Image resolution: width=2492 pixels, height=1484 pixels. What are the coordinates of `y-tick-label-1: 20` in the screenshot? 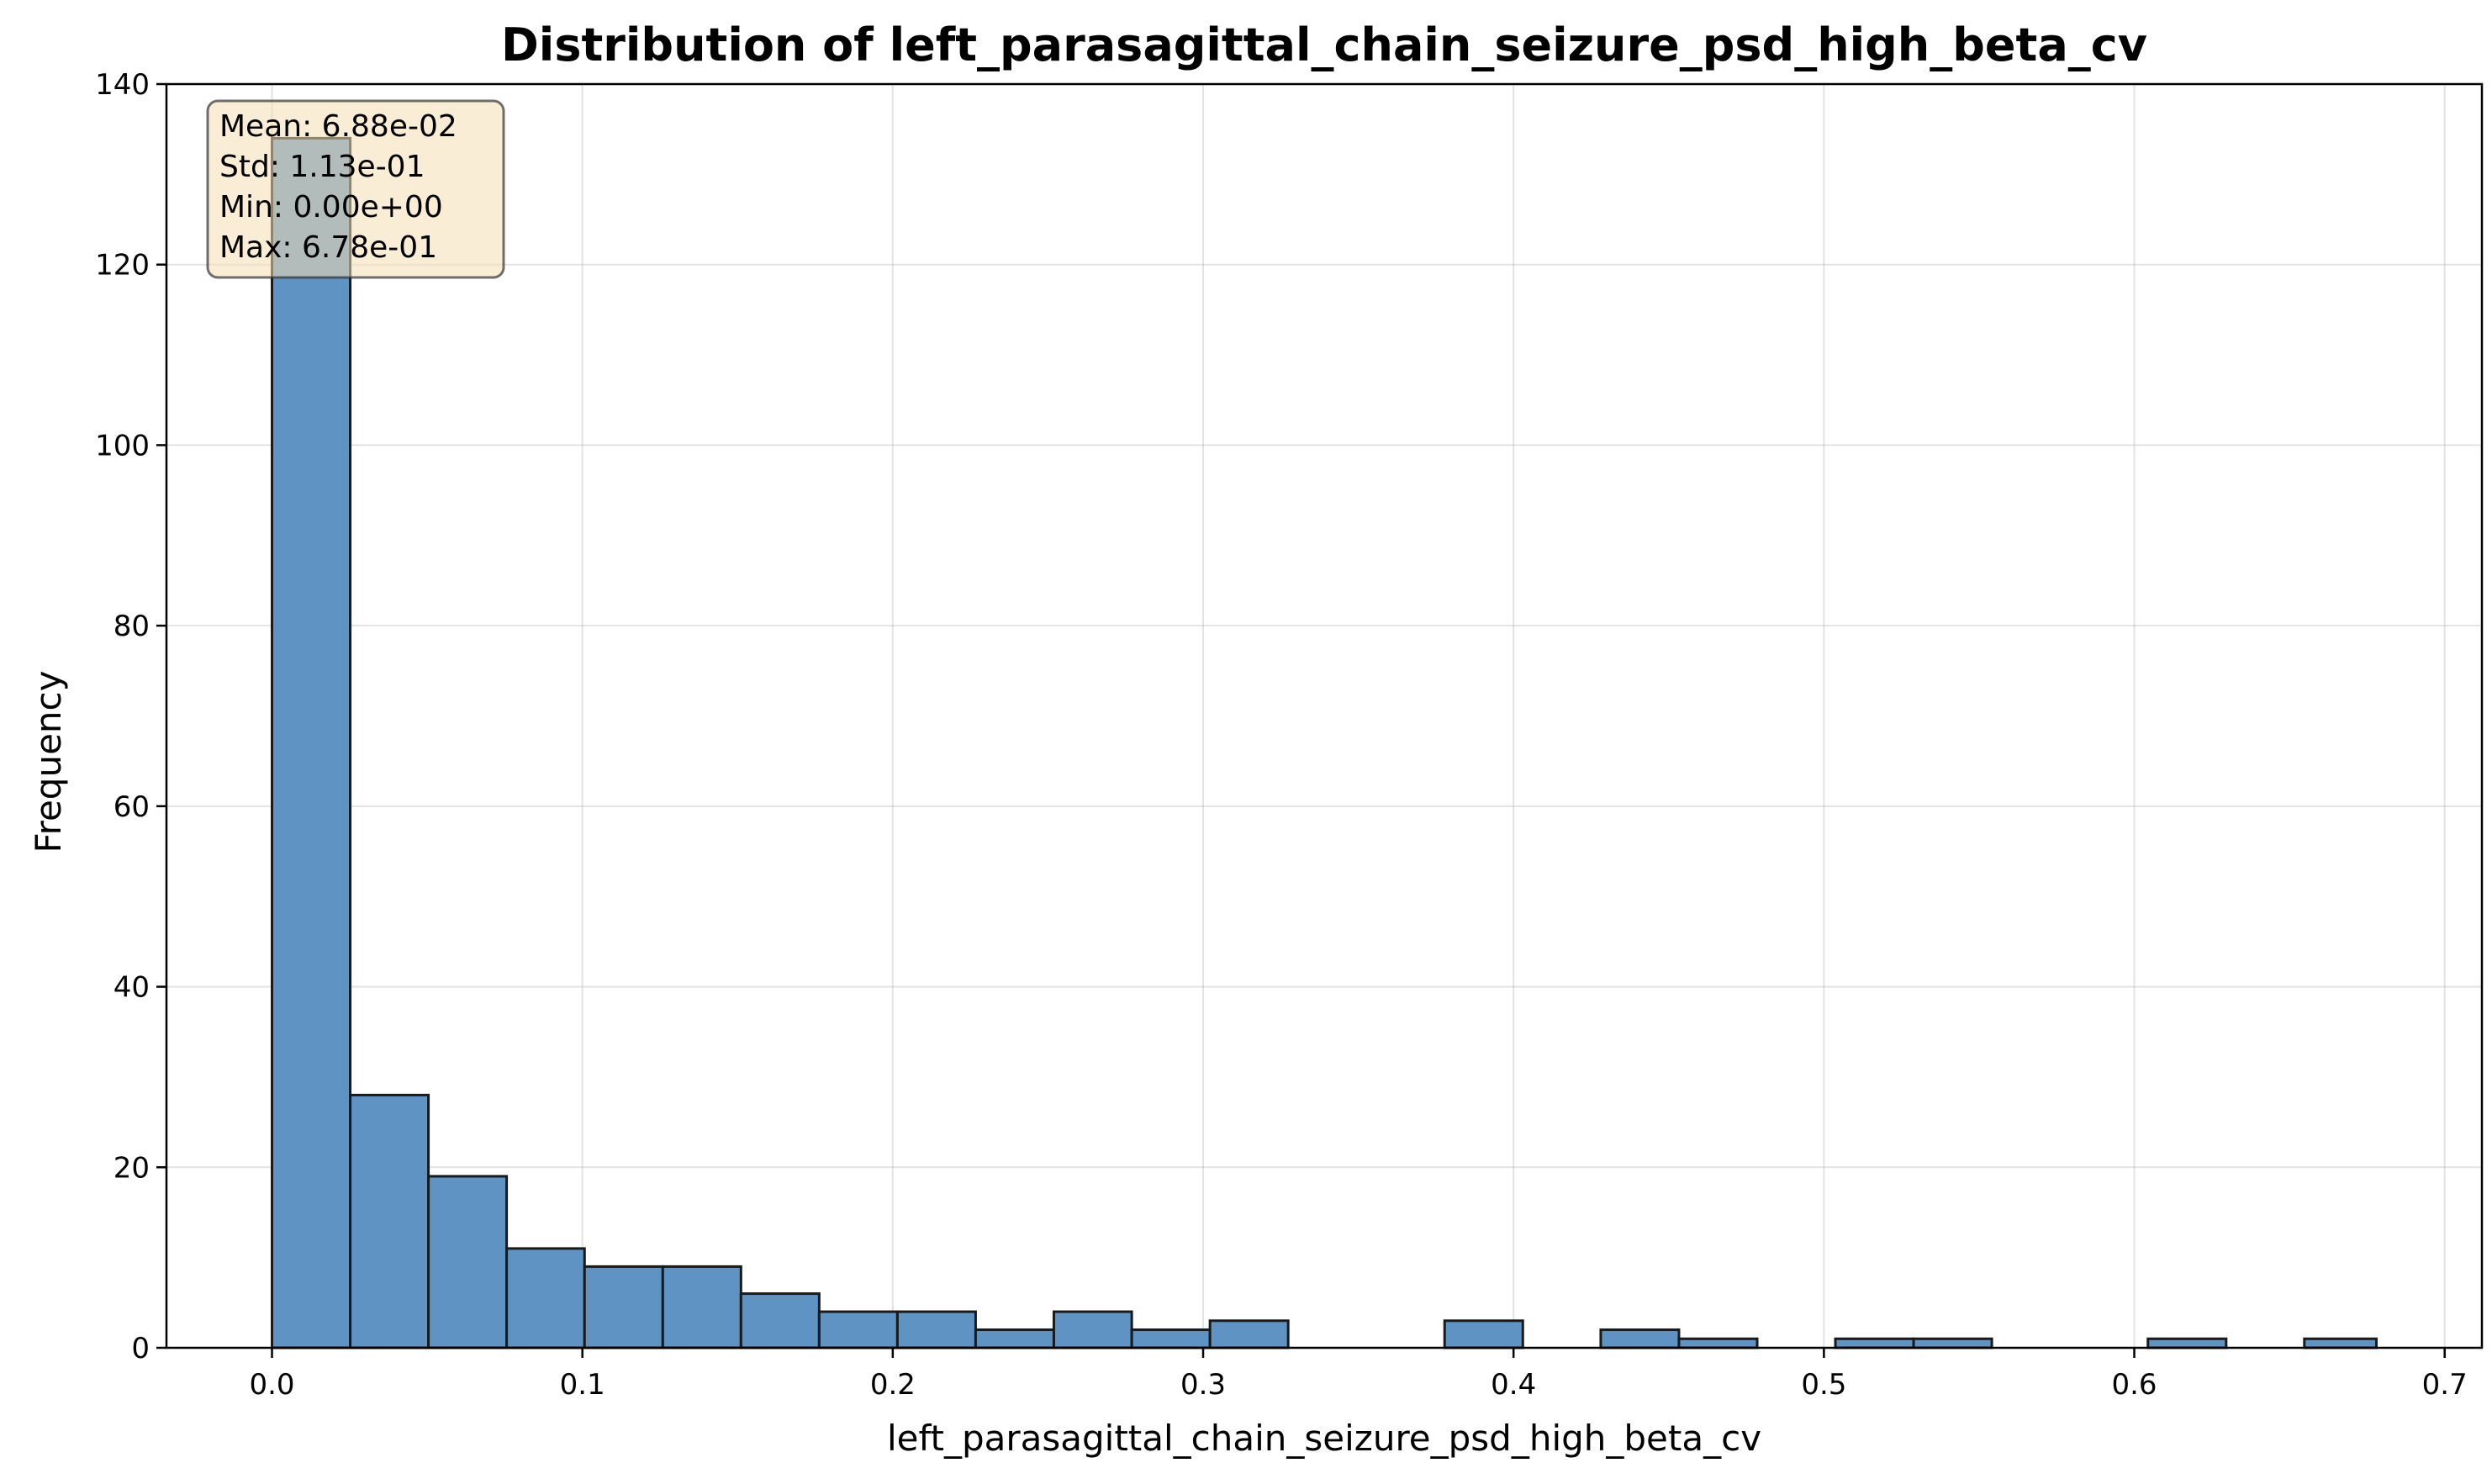 It's located at (132, 1168).